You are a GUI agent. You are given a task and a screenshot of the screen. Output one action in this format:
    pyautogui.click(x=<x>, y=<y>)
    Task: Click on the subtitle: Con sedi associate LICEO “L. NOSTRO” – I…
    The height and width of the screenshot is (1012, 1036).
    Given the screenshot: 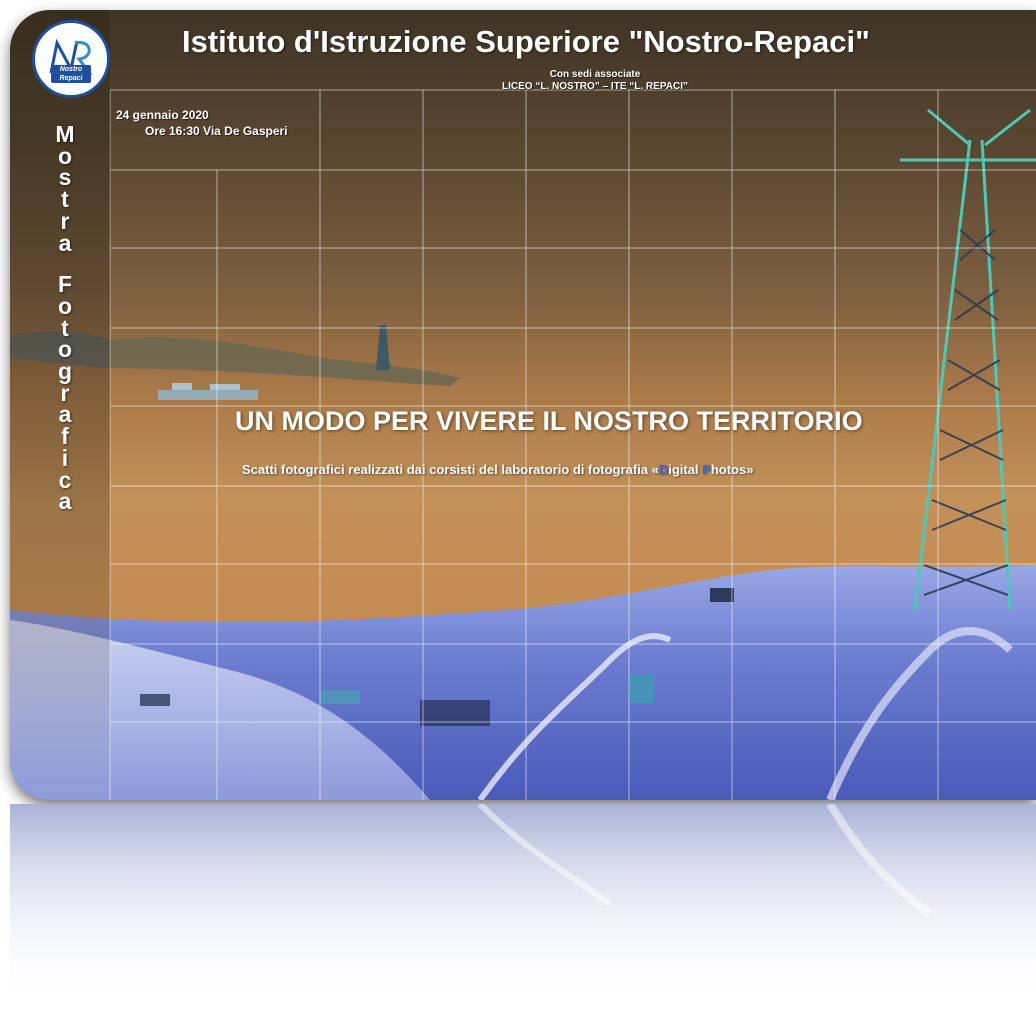 What is the action you would take?
    pyautogui.click(x=595, y=81)
    